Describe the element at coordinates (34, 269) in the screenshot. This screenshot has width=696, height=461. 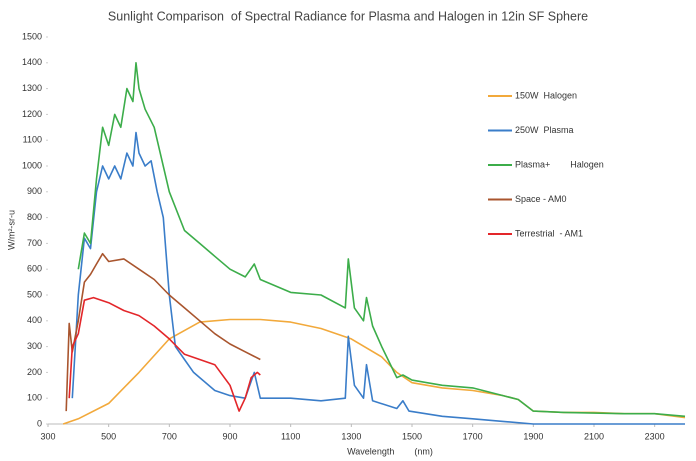
I see `y-tick-label: 600` at that location.